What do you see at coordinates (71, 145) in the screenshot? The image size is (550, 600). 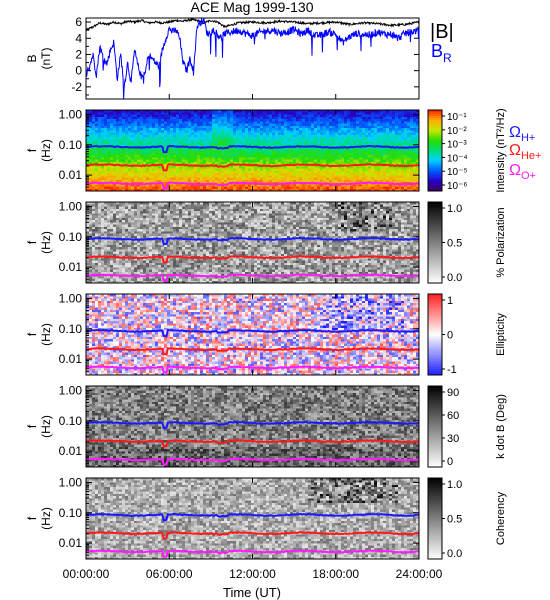 I see `freq-tick-label: 0.10` at bounding box center [71, 145].